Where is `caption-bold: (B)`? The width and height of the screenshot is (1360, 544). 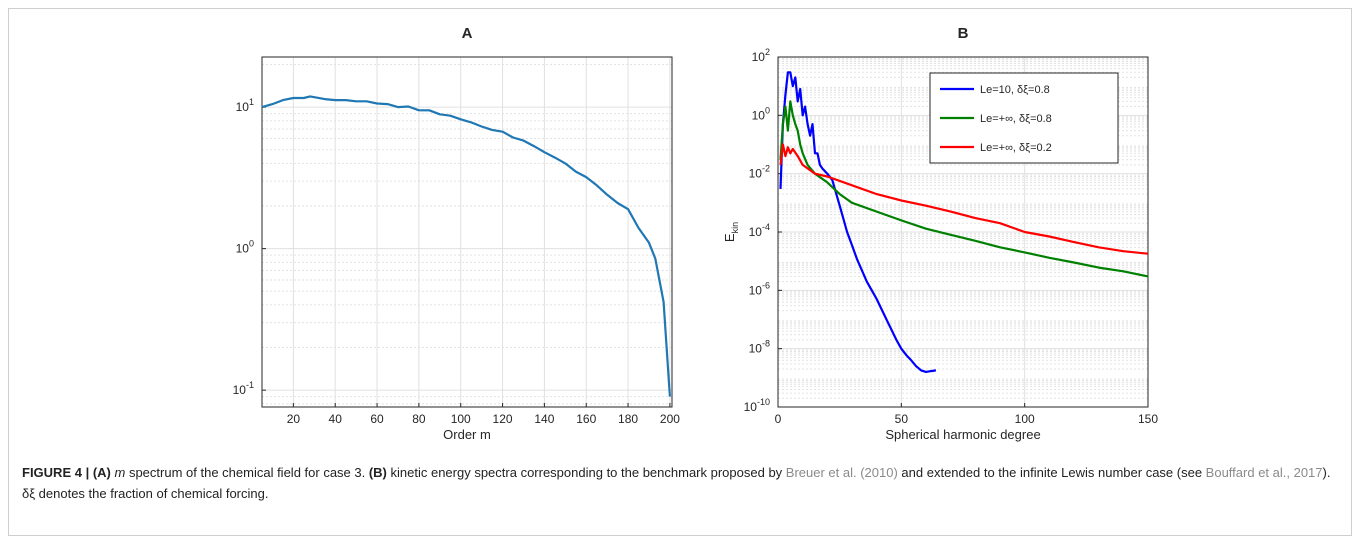 caption-bold: (B) is located at coordinates (377, 472).